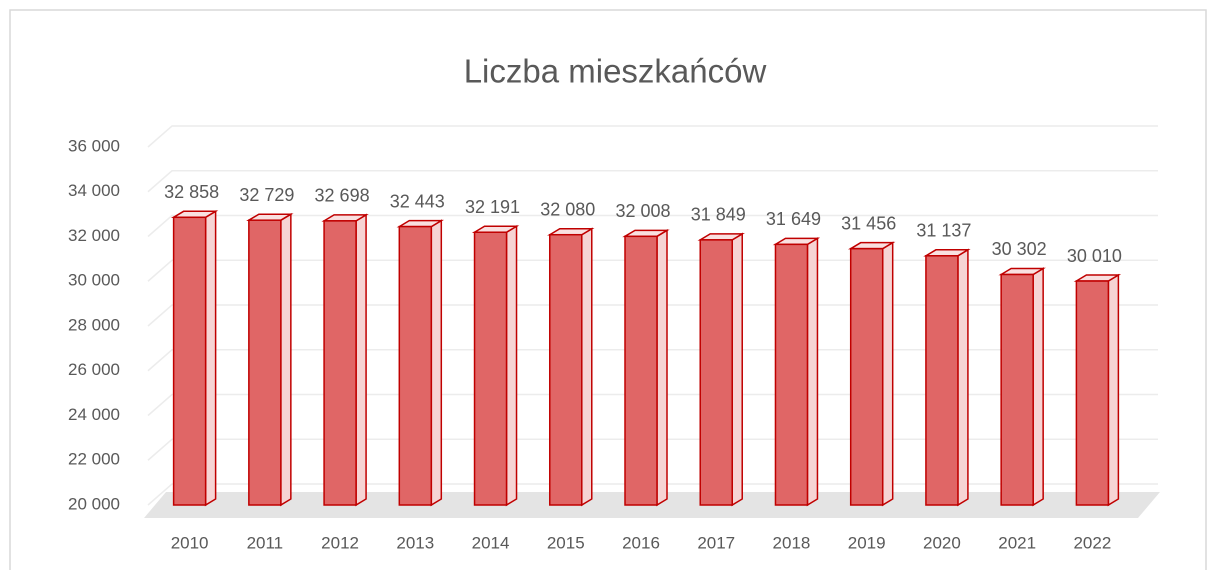 The height and width of the screenshot is (570, 1208). What do you see at coordinates (266, 195) in the screenshot?
I see `data-label: 32 729` at bounding box center [266, 195].